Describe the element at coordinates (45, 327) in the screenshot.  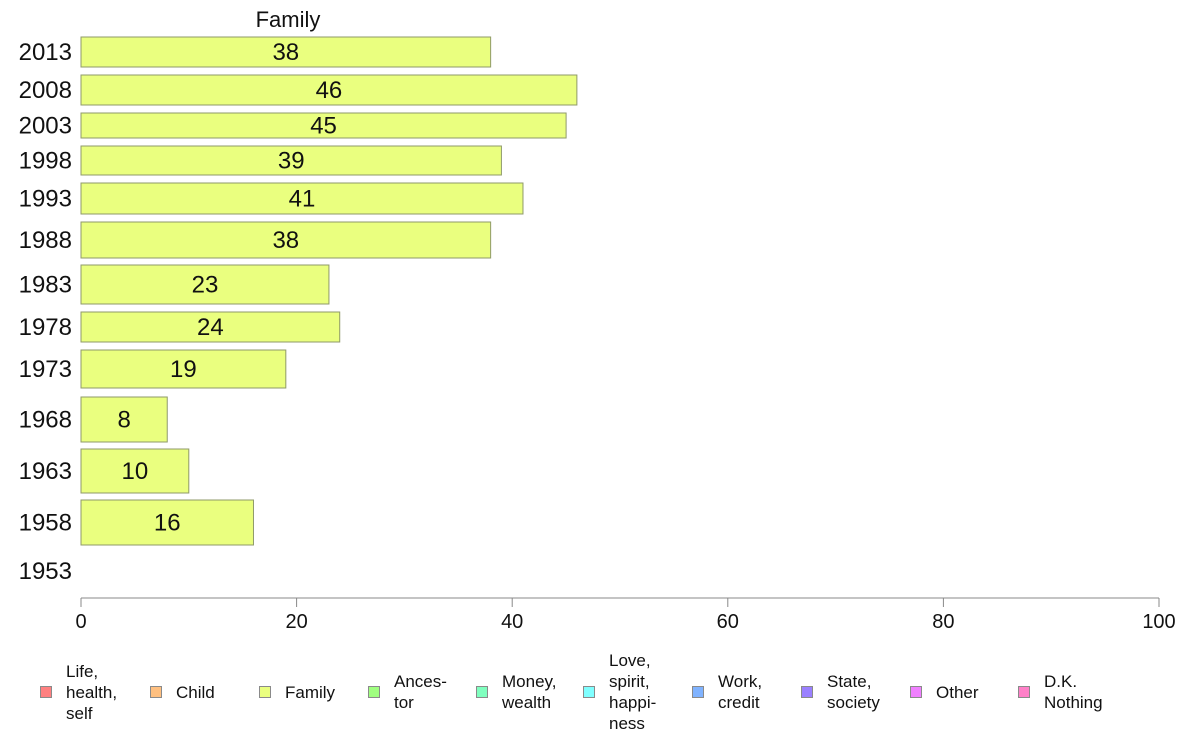
I see `y-tick-label: 1978` at that location.